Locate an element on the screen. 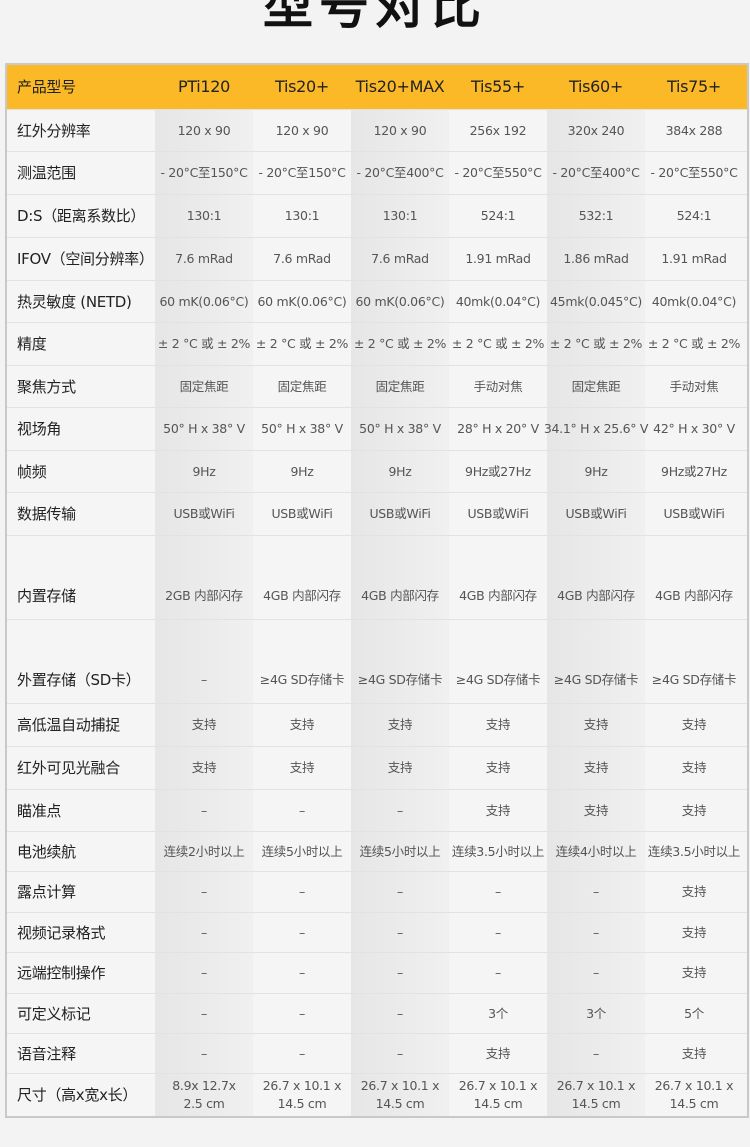 The image size is (750, 1147). page-title: 型号对比 is located at coordinates (375, 17).